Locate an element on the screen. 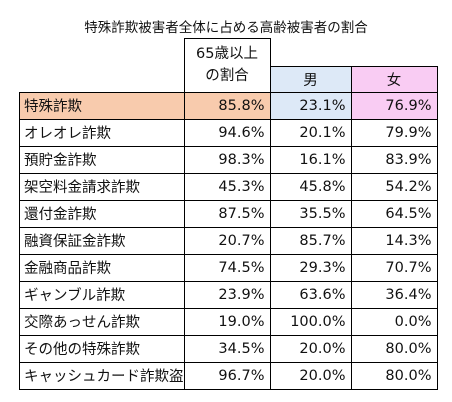 The width and height of the screenshot is (452, 402). table-row: 金融商品詐欺 74.5% 29.3% 70.7% is located at coordinates (228, 267).